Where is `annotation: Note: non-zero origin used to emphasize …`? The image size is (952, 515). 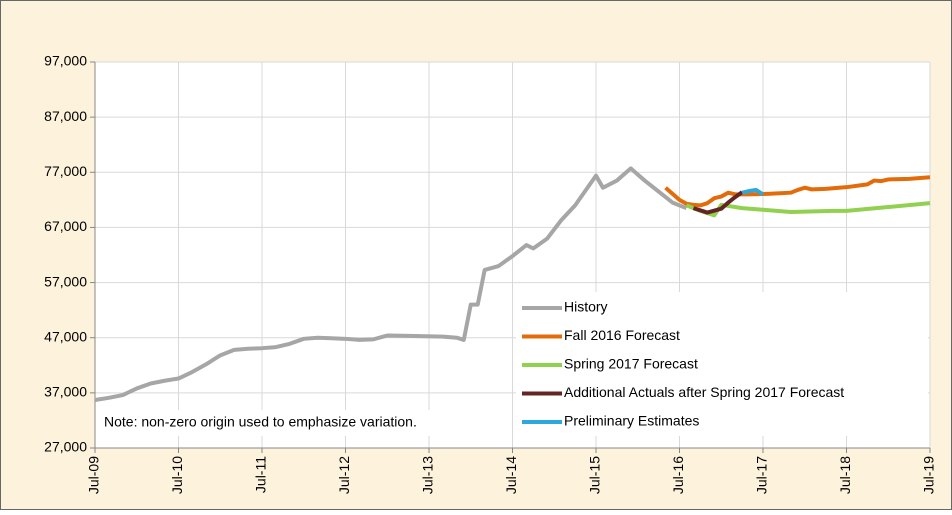 annotation: Note: non-zero origin used to emphasize … is located at coordinates (260, 422).